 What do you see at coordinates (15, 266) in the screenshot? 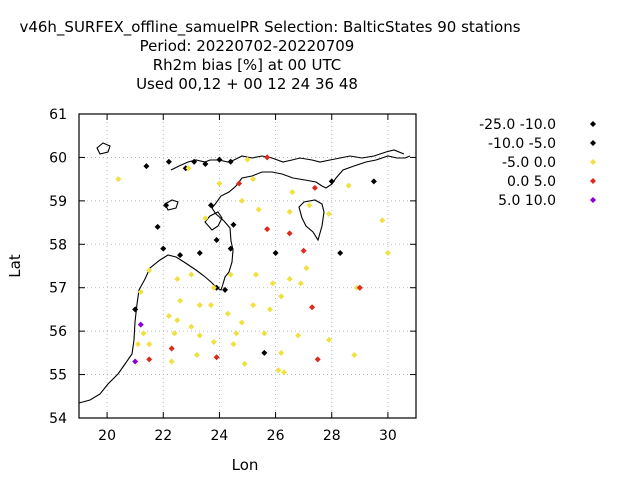
I see `y-axis-label: Lat` at bounding box center [15, 266].